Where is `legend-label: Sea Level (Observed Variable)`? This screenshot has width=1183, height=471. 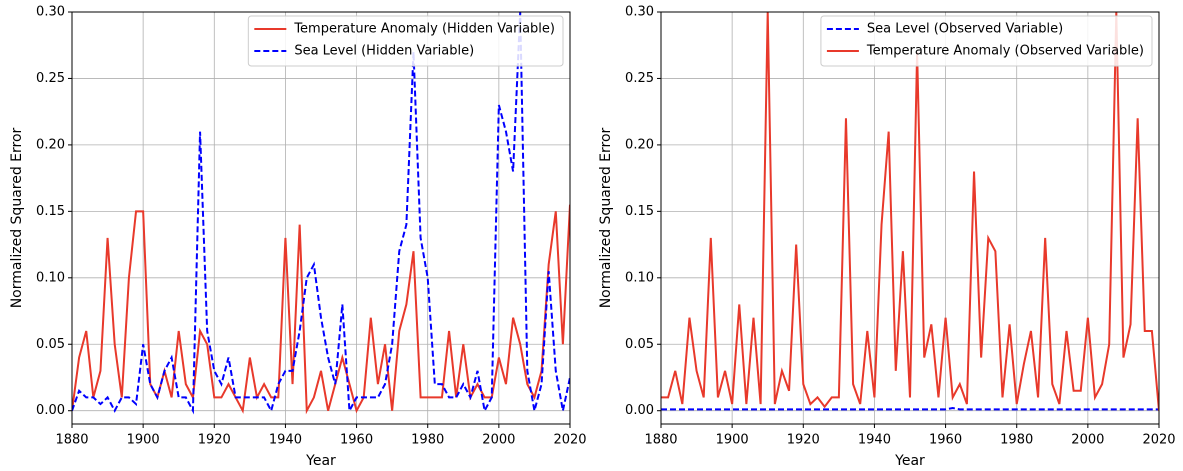
legend-label: Sea Level (Observed Variable) is located at coordinates (965, 29).